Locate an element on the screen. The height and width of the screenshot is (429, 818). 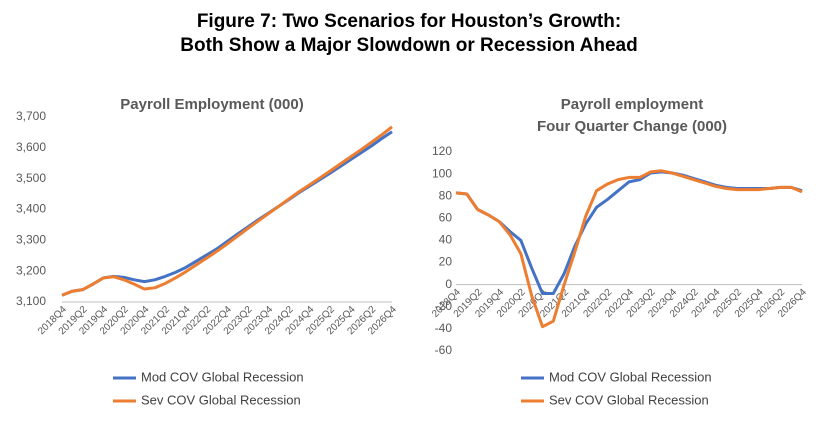
y-tick-label: 40 is located at coordinates (446, 240).